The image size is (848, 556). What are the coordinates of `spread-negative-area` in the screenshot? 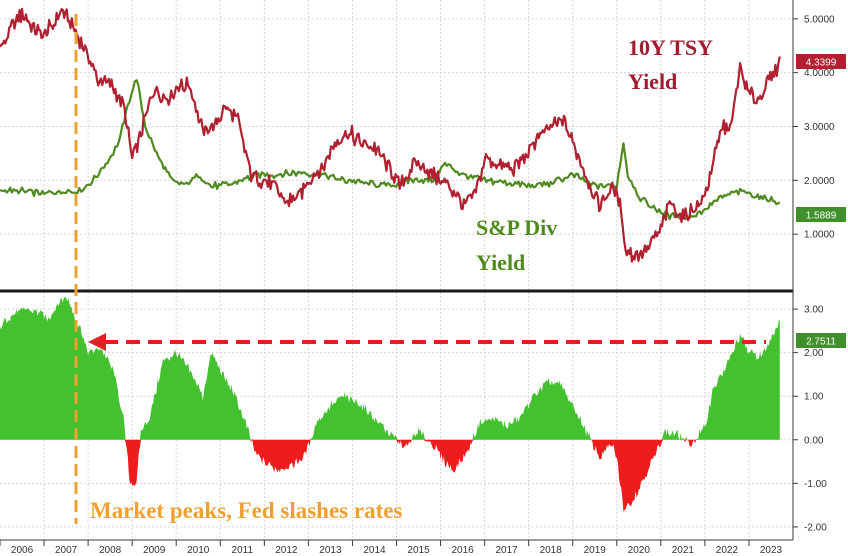 It's located at (390, 475).